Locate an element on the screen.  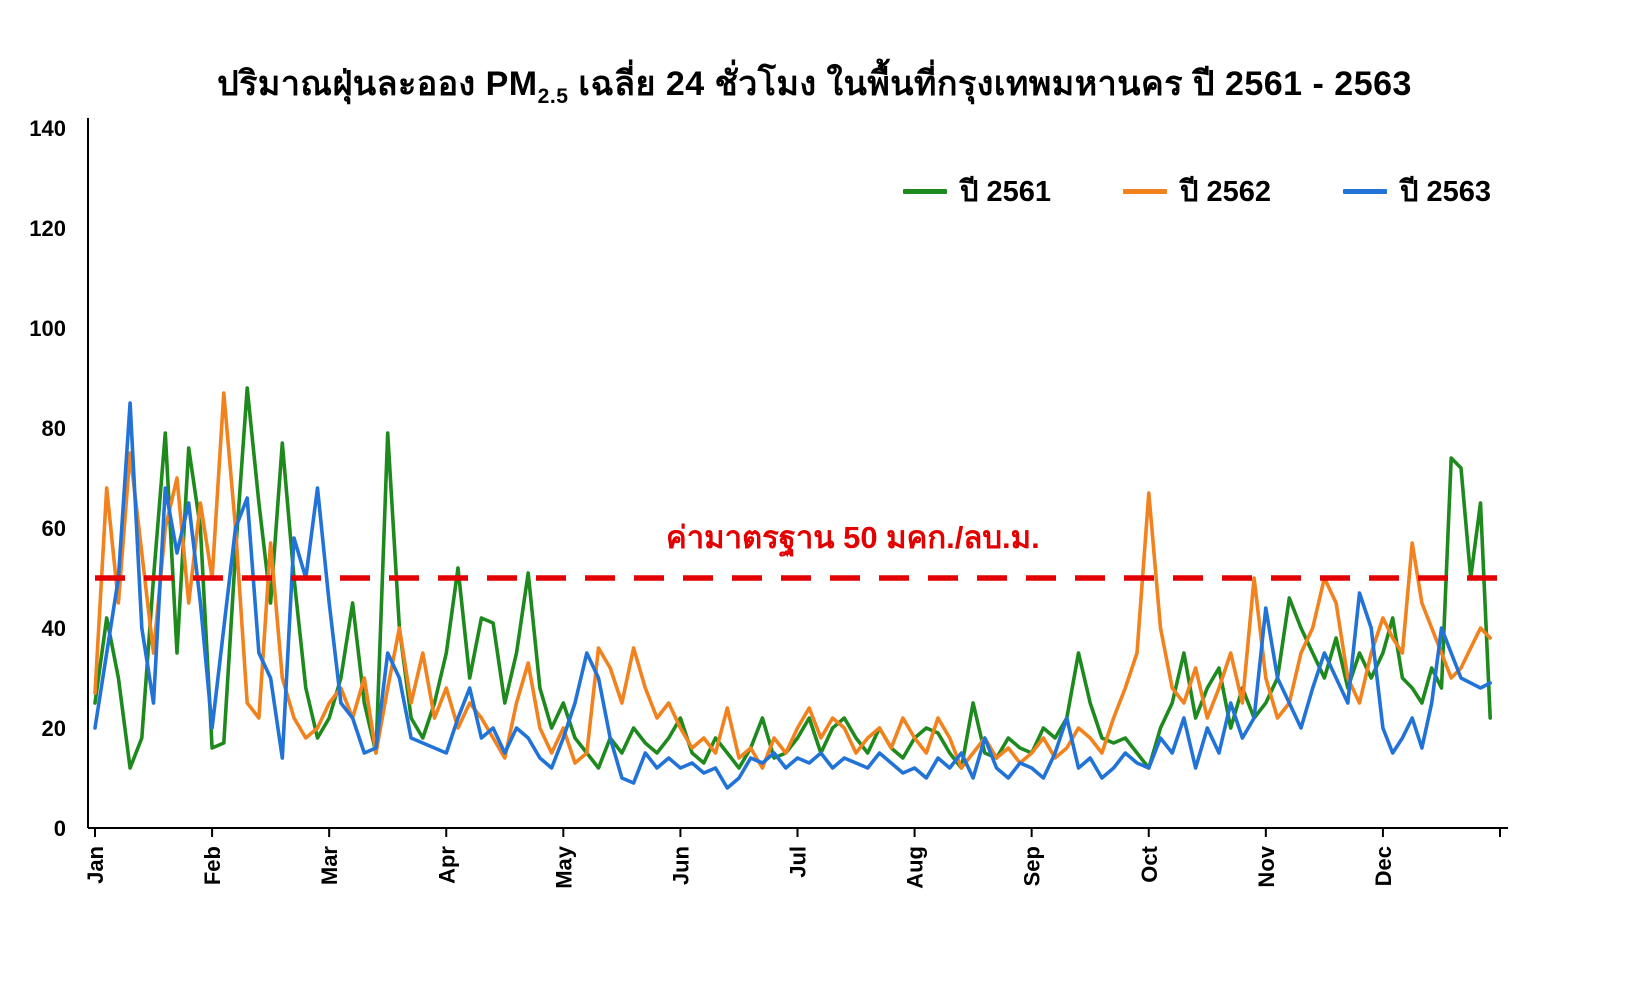
x-tick-label: Feb is located at coordinates (212, 865).